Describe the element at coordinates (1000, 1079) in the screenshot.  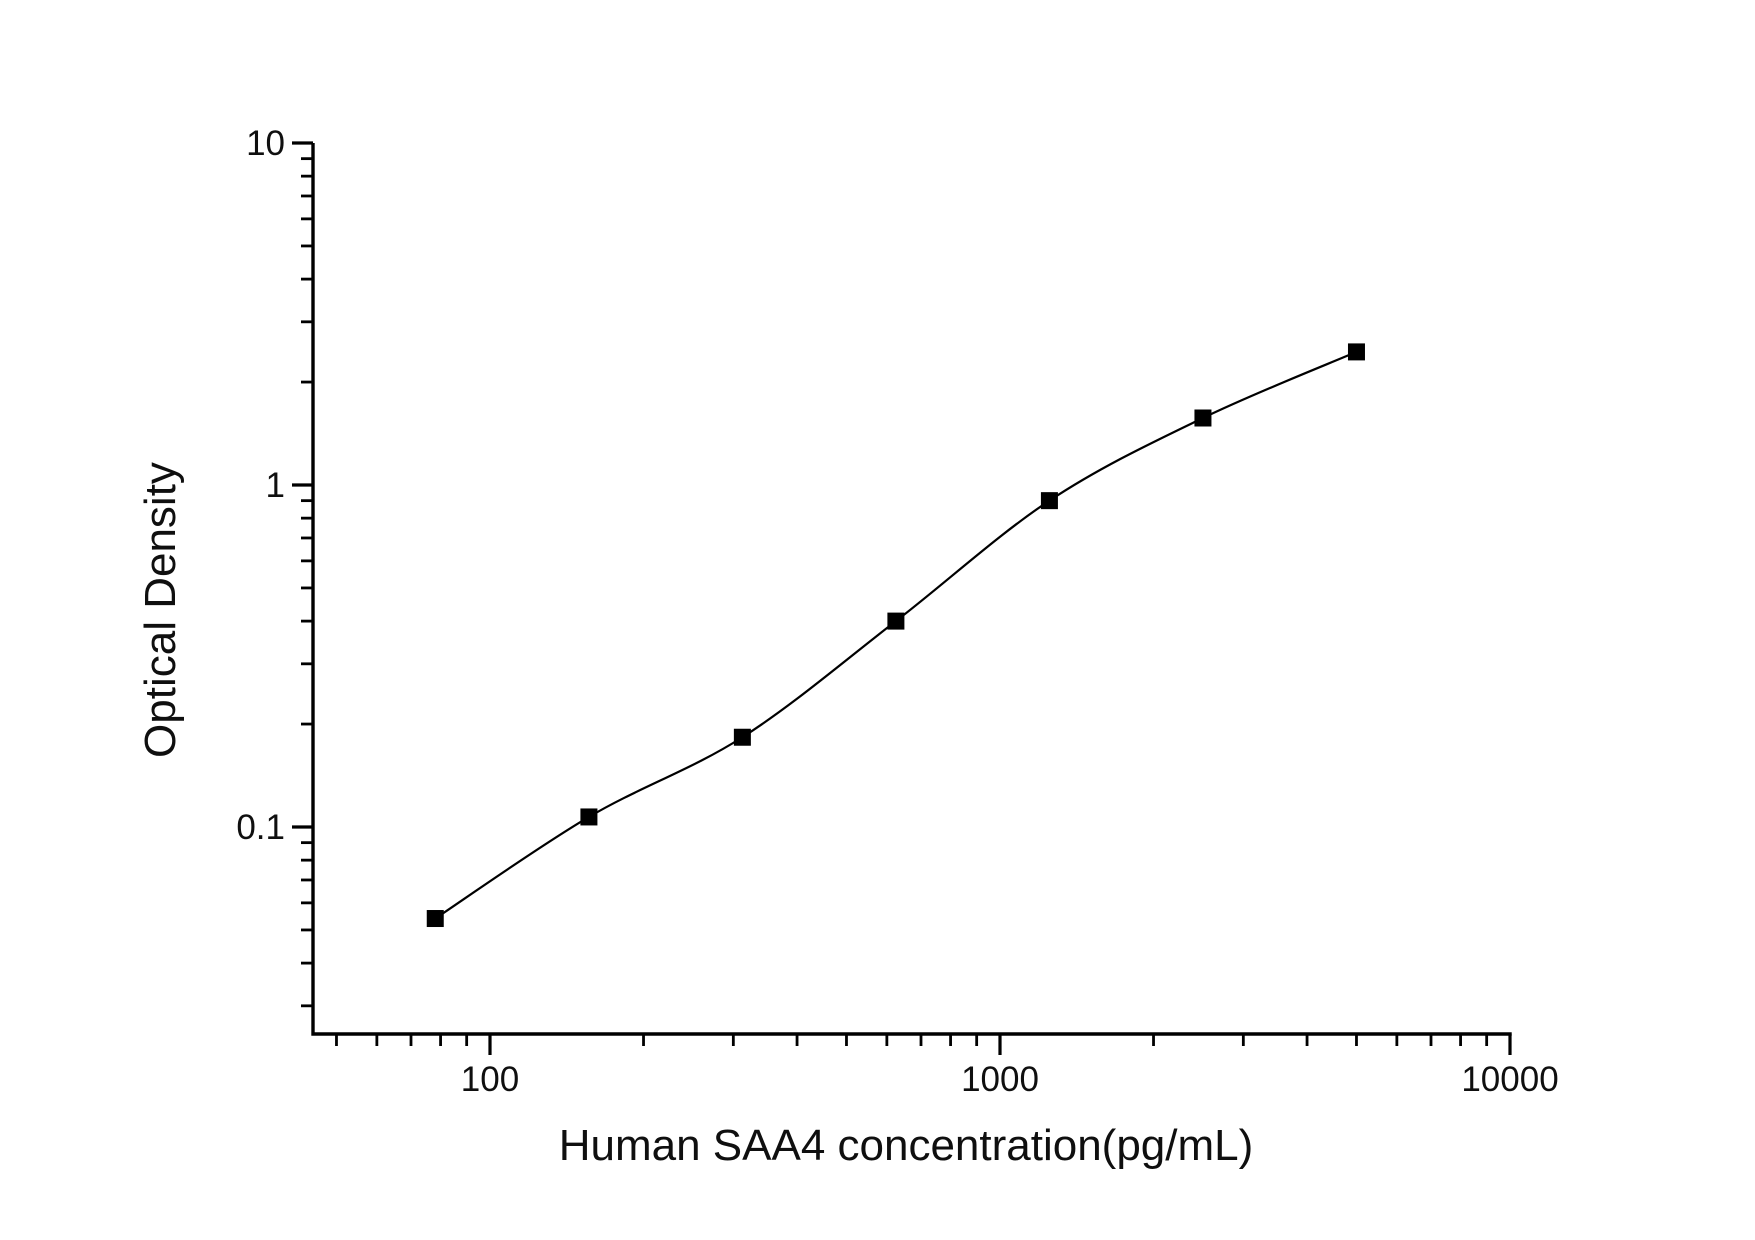
I see `x-tick-label: 1000` at that location.